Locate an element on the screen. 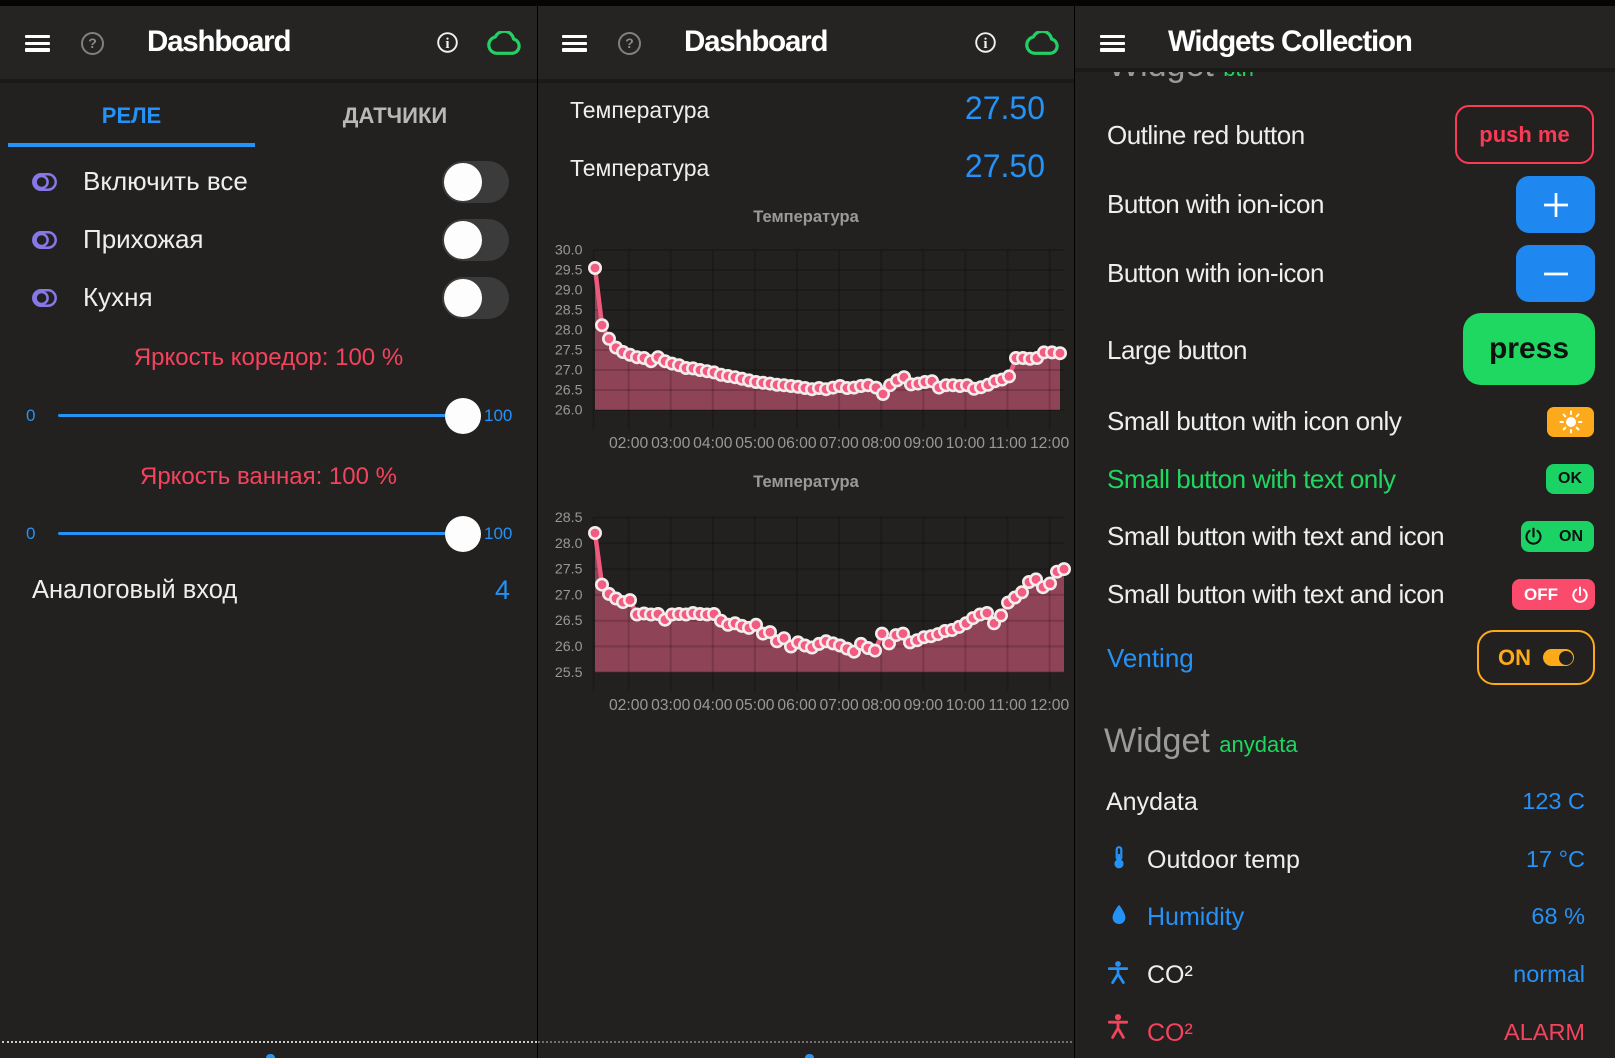  svg-text: 30.0 is located at coordinates (569, 251).